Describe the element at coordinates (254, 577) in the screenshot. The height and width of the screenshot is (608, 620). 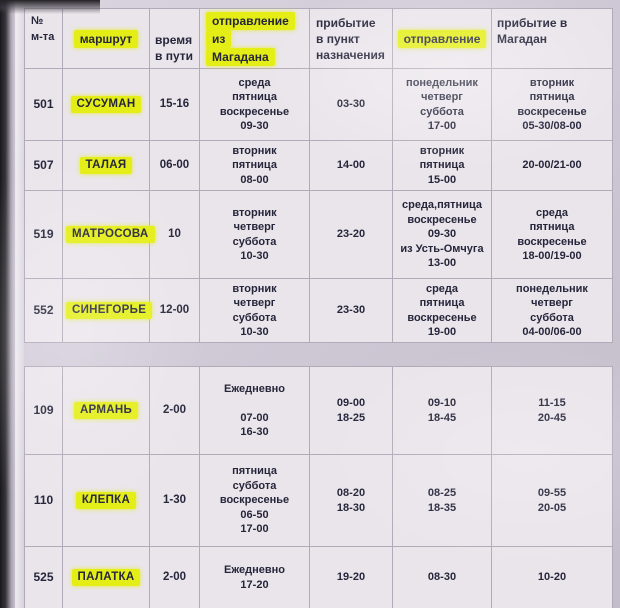
I see `departure-from-magadan-cell: Ежедневно 17-20` at that location.